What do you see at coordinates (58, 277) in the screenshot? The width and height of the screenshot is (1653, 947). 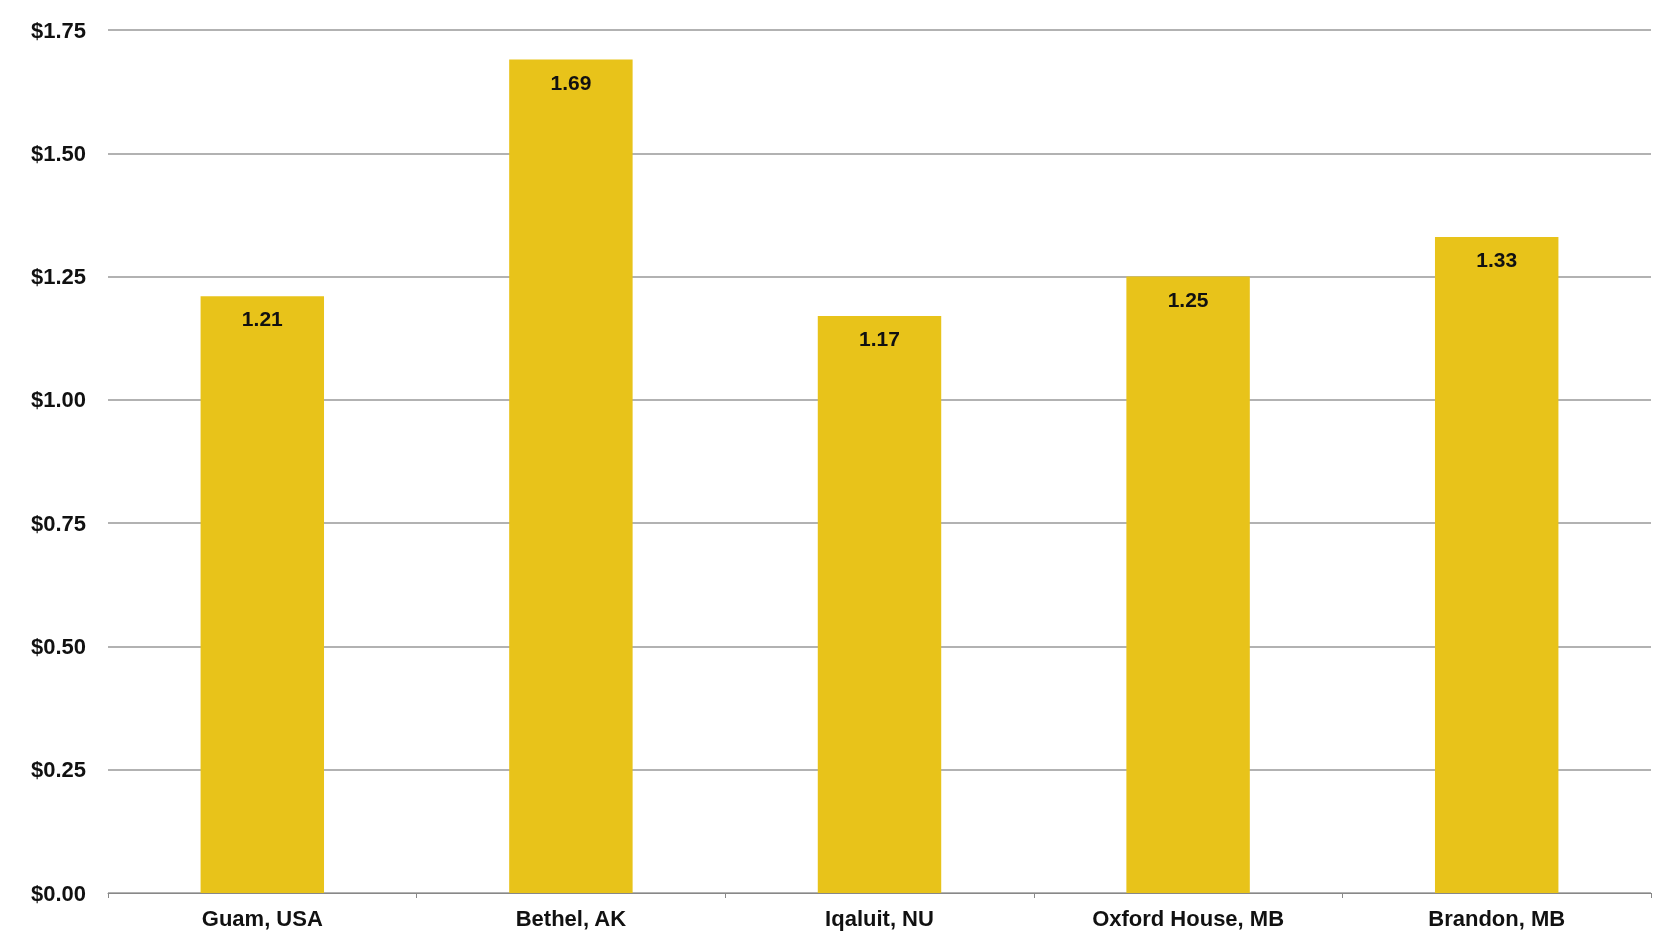 I see `y-tick-label: $1.25` at bounding box center [58, 277].